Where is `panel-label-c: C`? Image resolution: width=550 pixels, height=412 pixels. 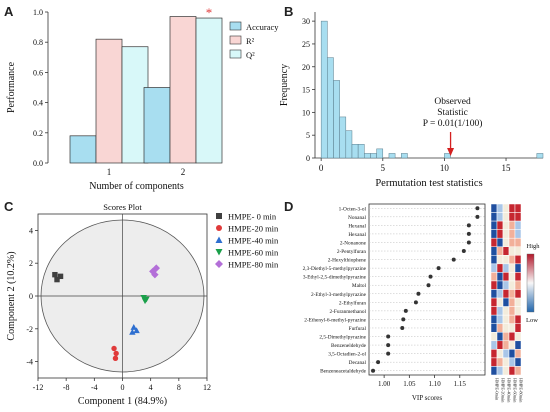
panel-label-c: C is located at coordinates (9, 206).